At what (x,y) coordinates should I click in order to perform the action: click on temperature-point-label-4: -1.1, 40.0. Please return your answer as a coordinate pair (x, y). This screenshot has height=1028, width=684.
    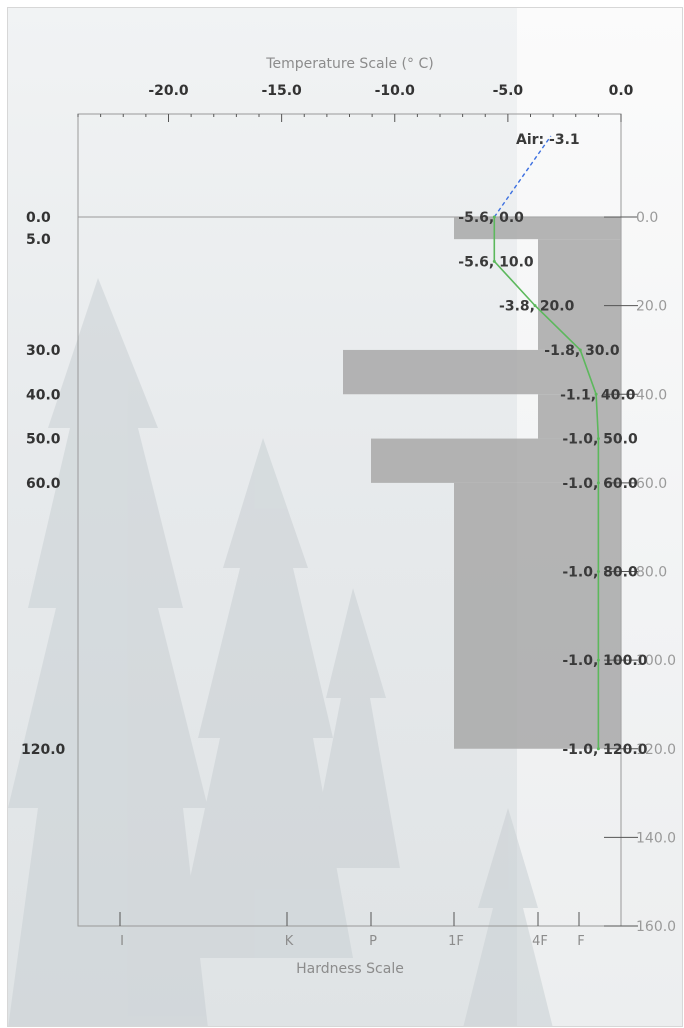
    Looking at the image, I should click on (598, 395).